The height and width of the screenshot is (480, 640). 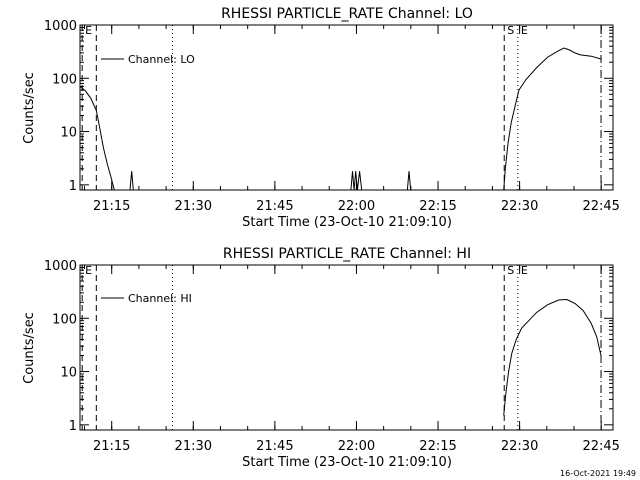 I want to click on legend: Channel: HI, so click(x=146, y=298).